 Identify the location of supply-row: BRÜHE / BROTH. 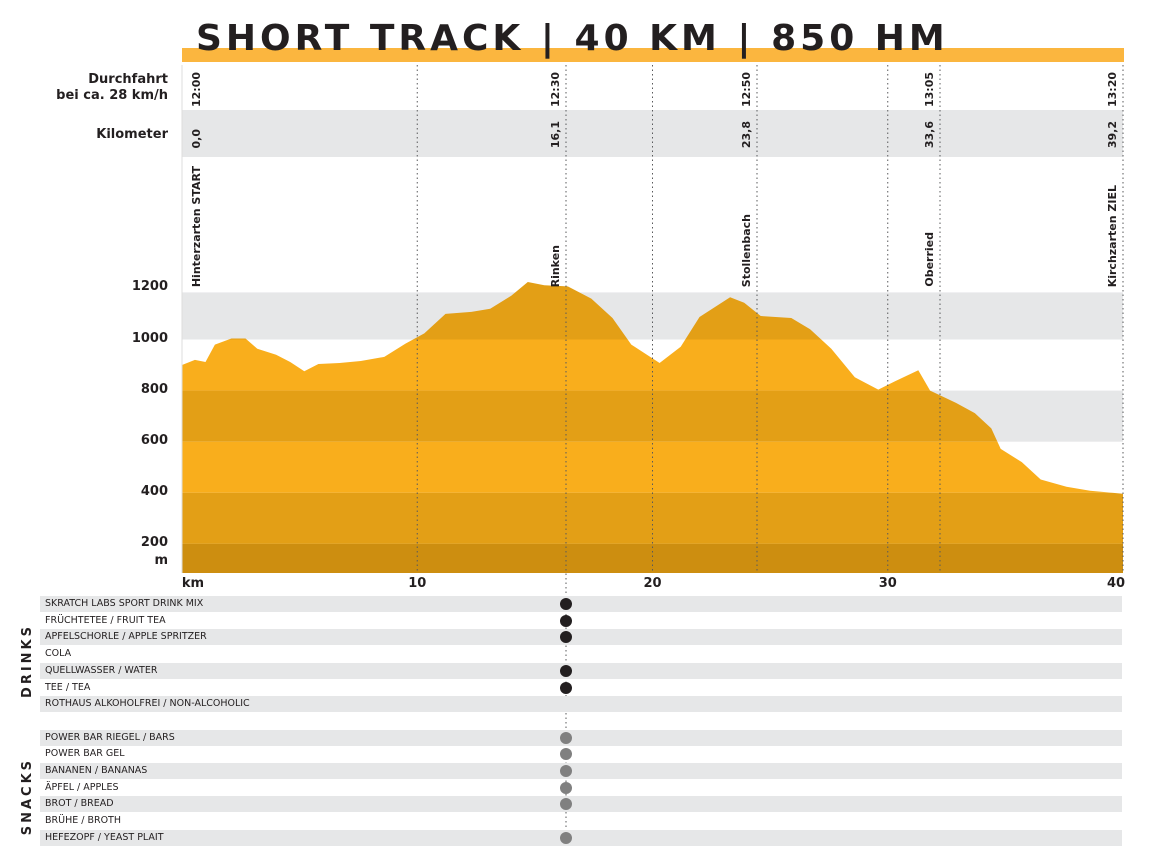
(581, 821).